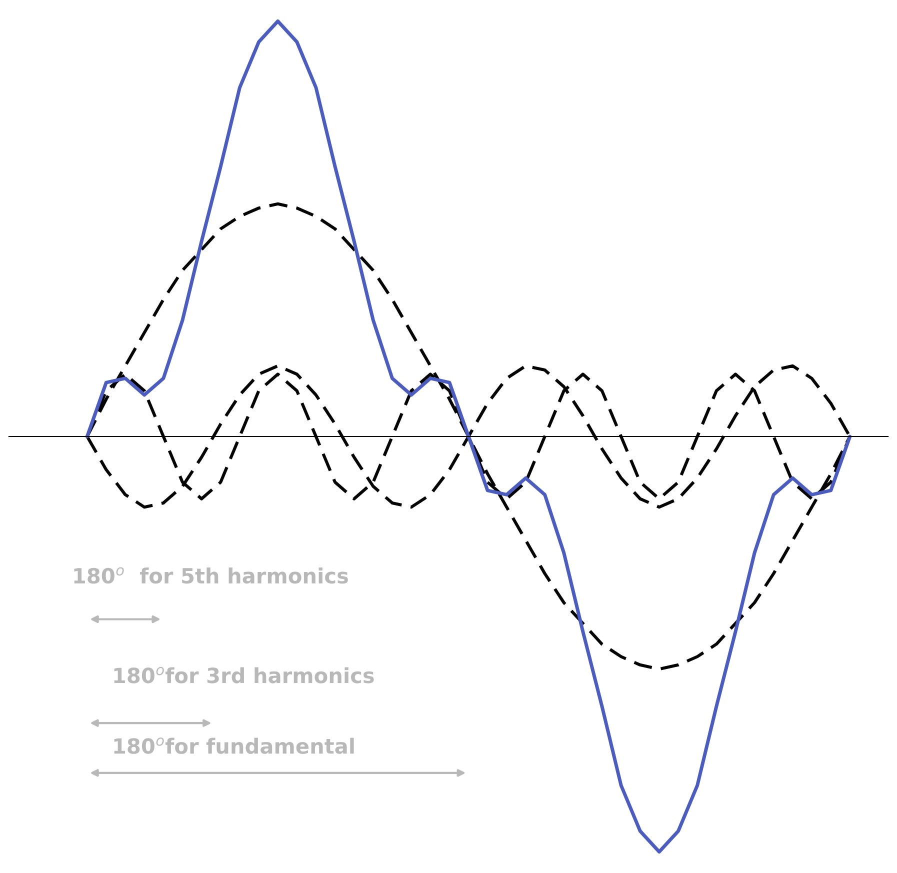 The width and height of the screenshot is (897, 873). I want to click on annotation: 180$^{o}$for 3rd harmonics, so click(244, 675).